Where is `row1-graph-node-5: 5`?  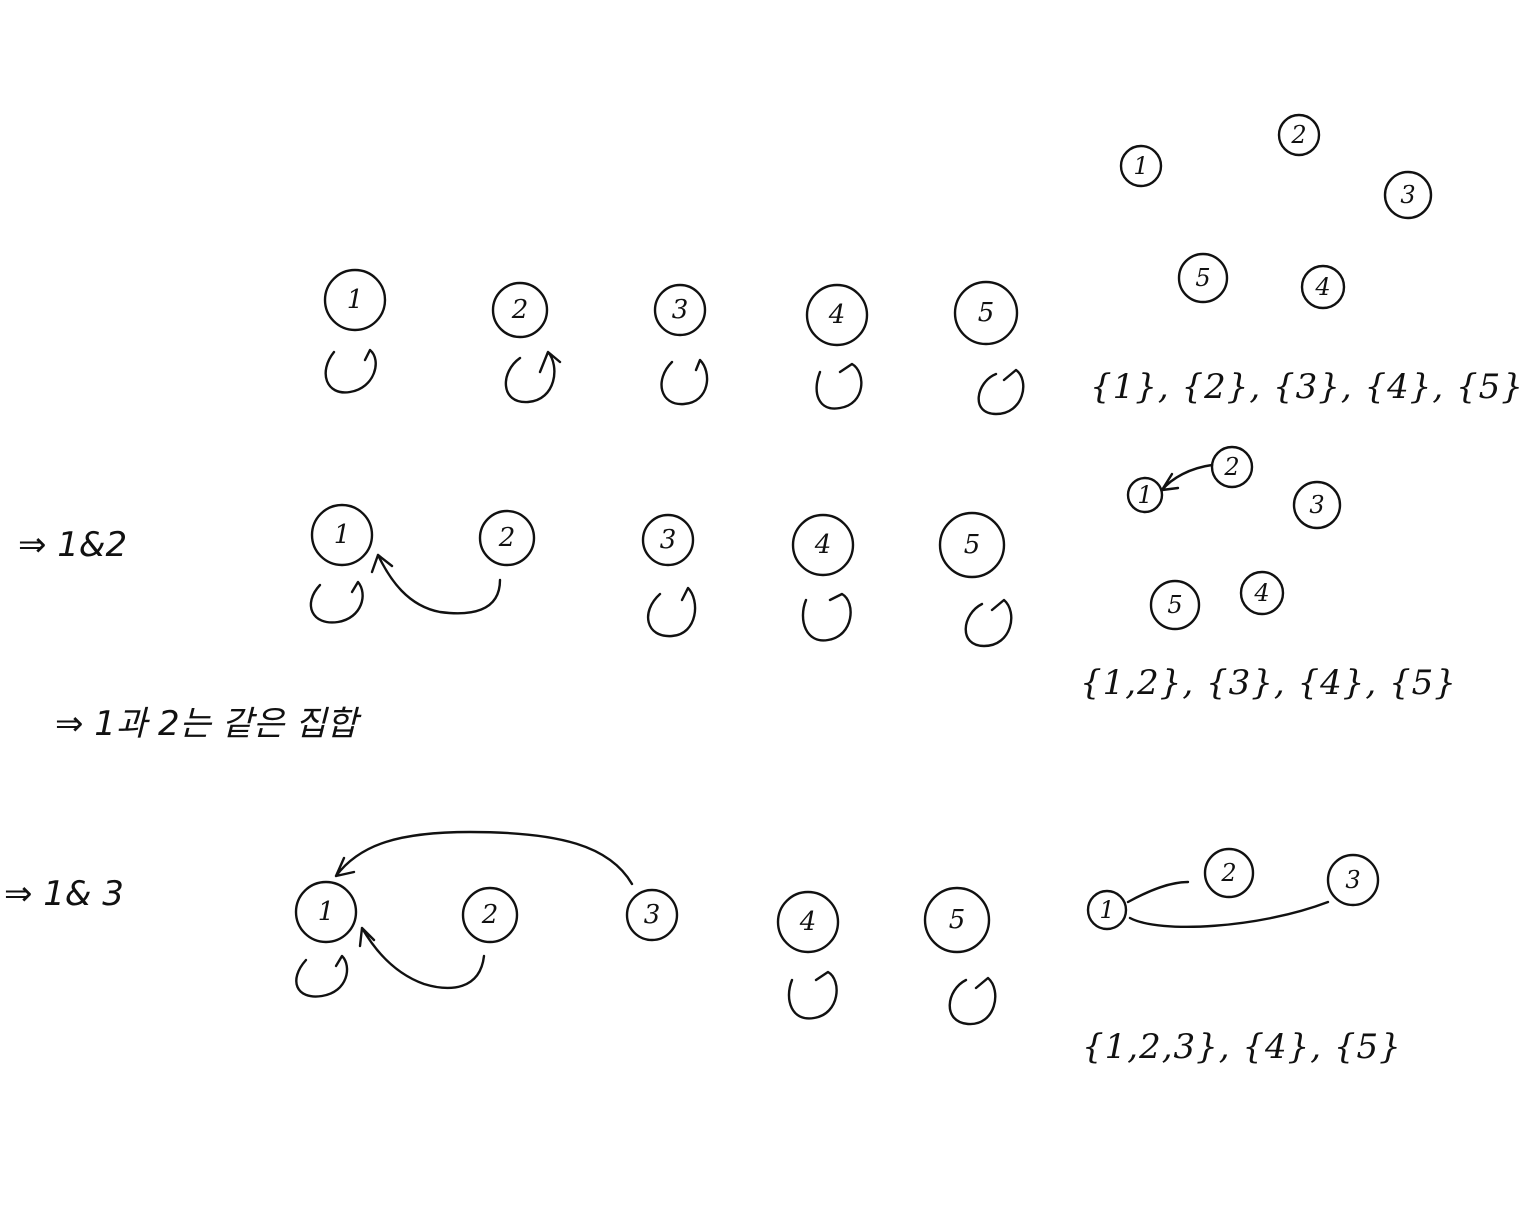 row1-graph-node-5: 5 is located at coordinates (1203, 278).